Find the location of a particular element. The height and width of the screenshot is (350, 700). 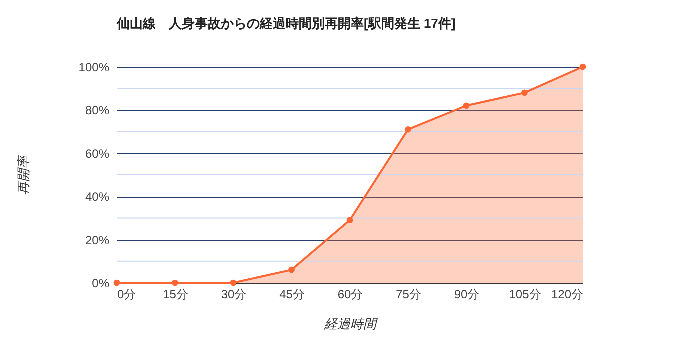

y-axis-title: 再開率 is located at coordinates (23, 174).